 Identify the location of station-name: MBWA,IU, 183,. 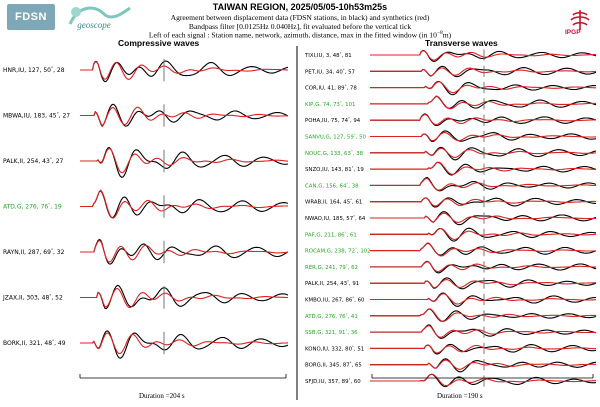
(26, 116).